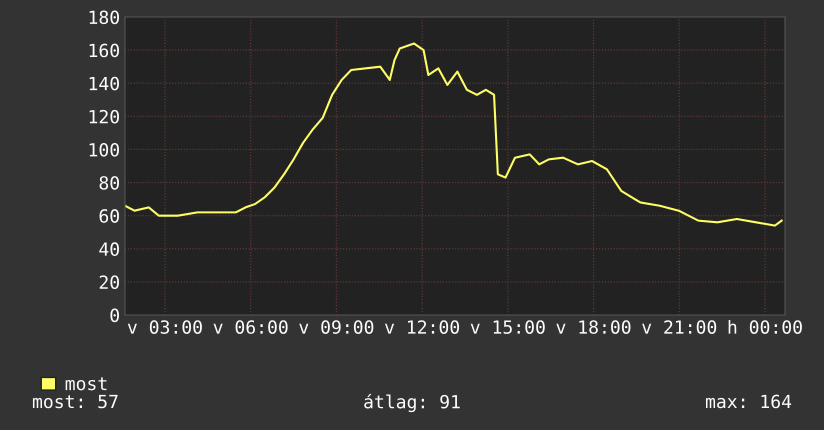 This screenshot has width=824, height=430. What do you see at coordinates (104, 17) in the screenshot?
I see `y-tick-label: 180` at bounding box center [104, 17].